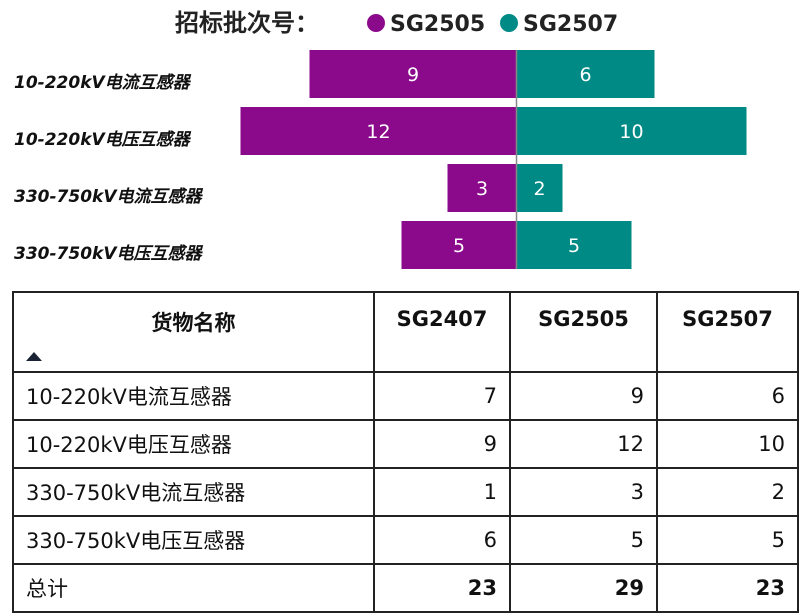 Image resolution: width=810 pixels, height=613 pixels. I want to click on table-row: 10-220kV电流互感器 7 9 6, so click(405, 396).